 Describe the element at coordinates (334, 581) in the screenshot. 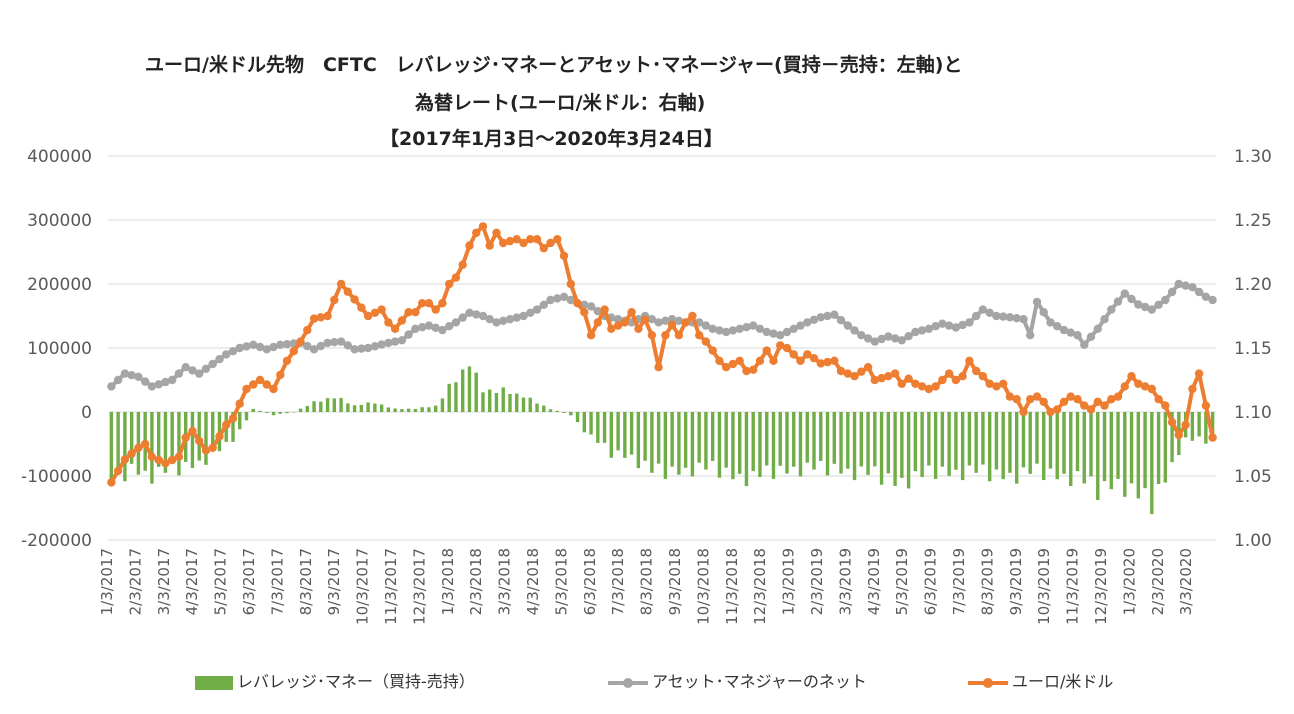

I see `x-tick-label: 9/3/2017` at that location.